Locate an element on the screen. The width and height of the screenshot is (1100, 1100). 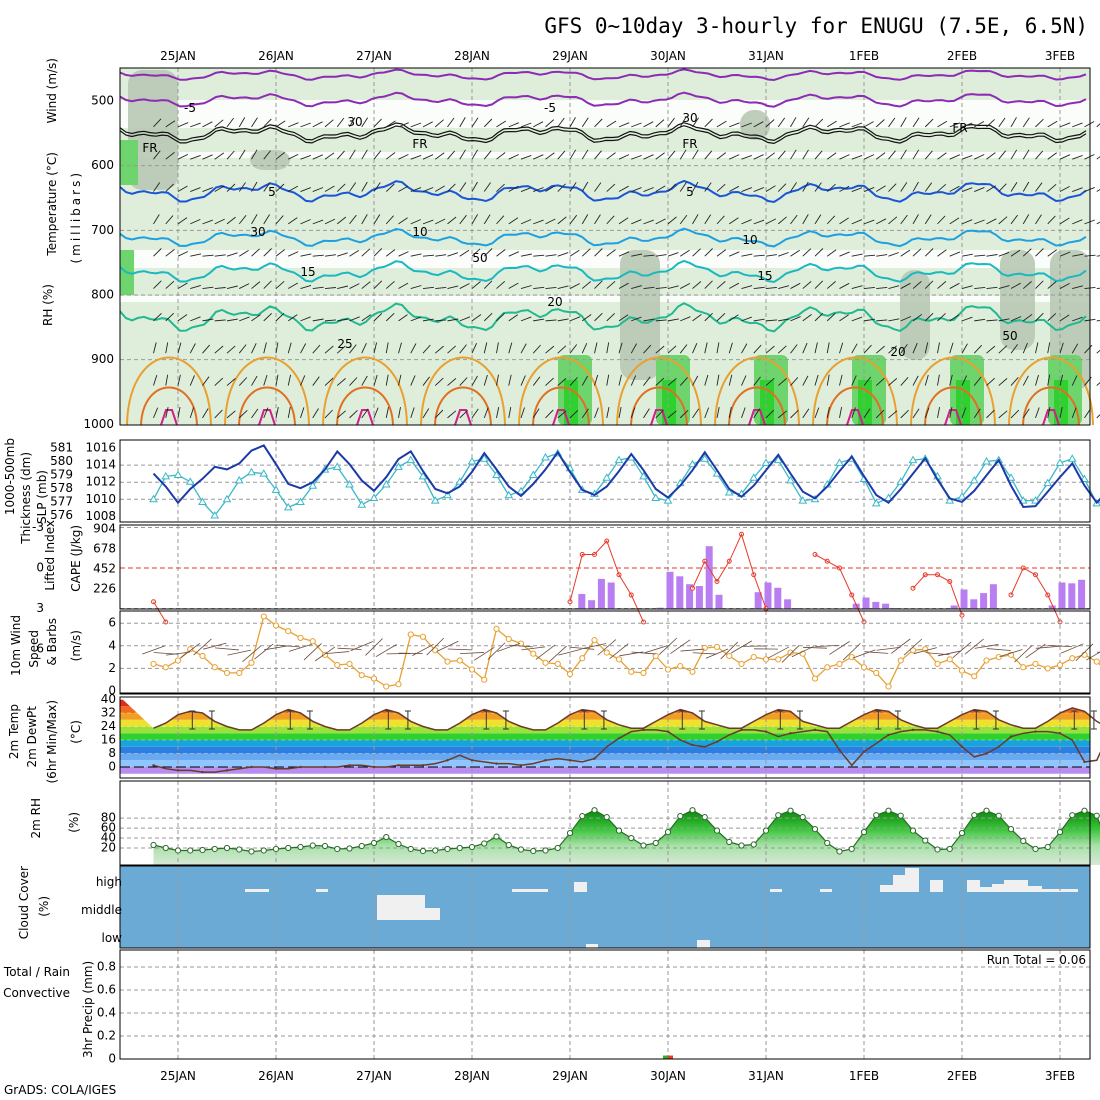
tick-label: 600 is located at coordinates (102, 165).